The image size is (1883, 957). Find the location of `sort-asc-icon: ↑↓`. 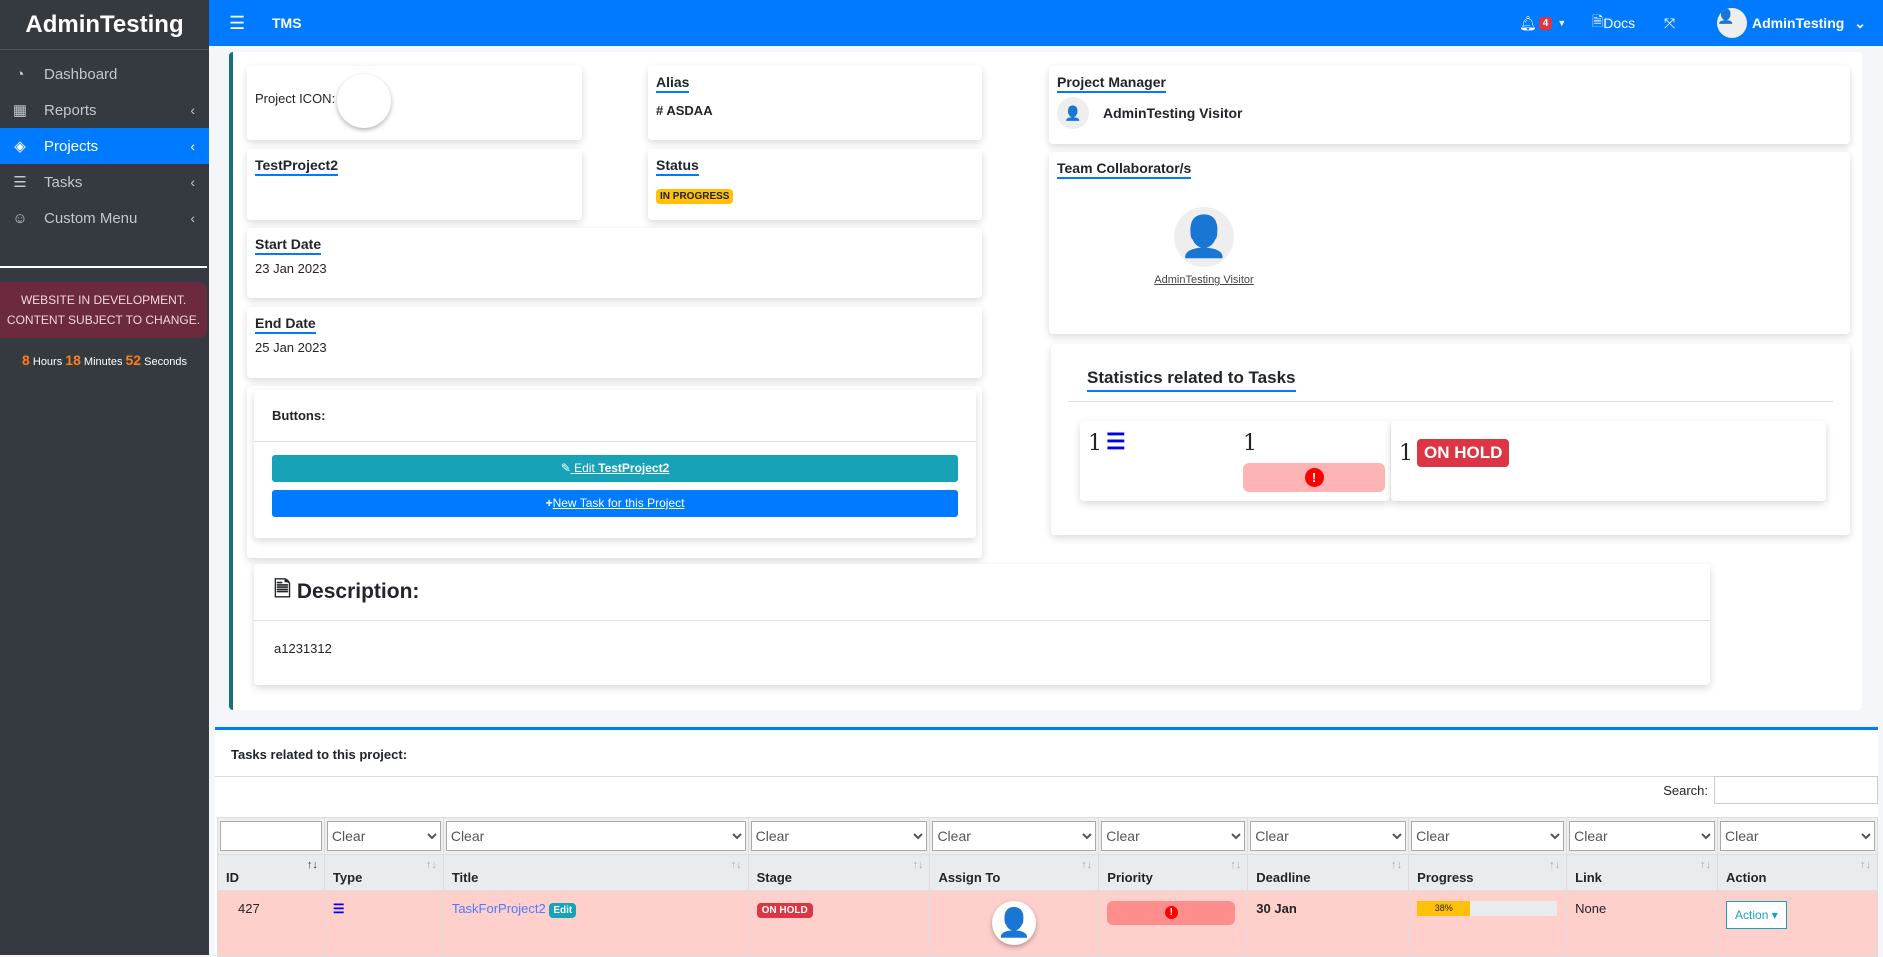

sort-asc-icon: ↑↓ is located at coordinates (312, 865).